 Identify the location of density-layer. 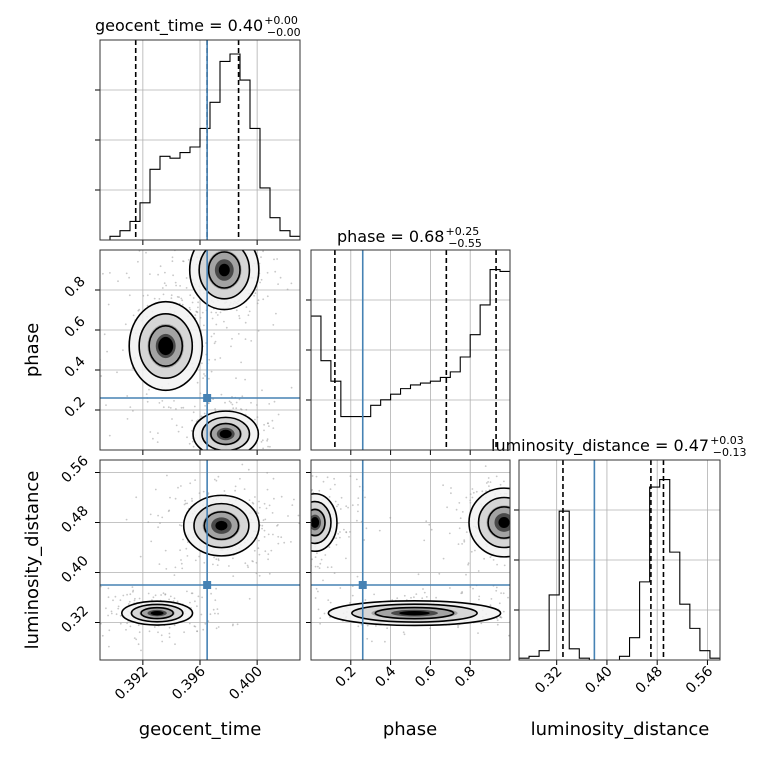
(200, 557).